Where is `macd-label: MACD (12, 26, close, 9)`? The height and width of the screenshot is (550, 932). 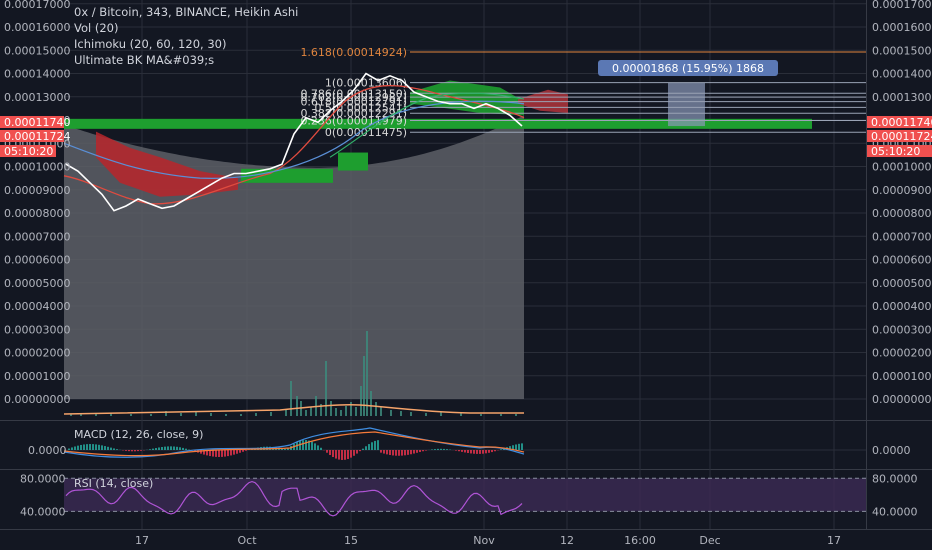 macd-label: MACD (12, 26, close, 9) is located at coordinates (139, 434).